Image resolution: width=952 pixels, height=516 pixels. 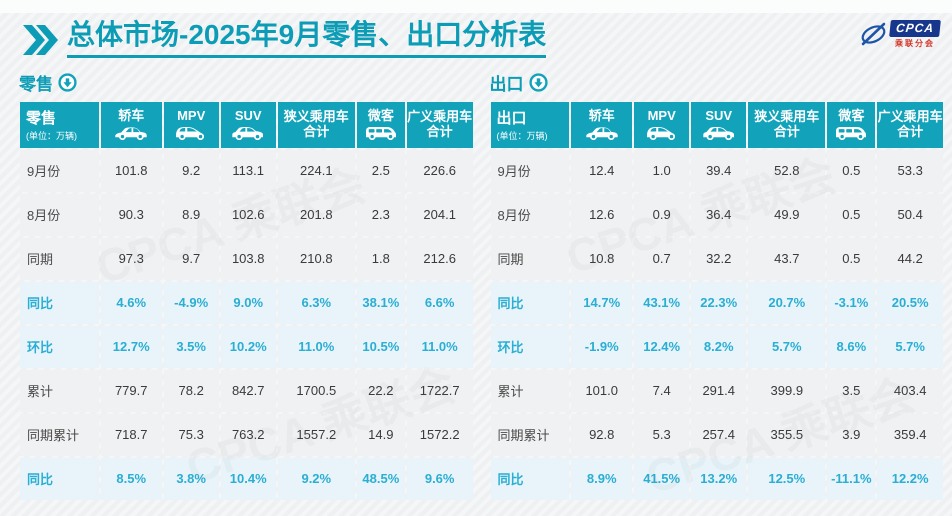 I want to click on cell: 3.5, so click(x=851, y=390).